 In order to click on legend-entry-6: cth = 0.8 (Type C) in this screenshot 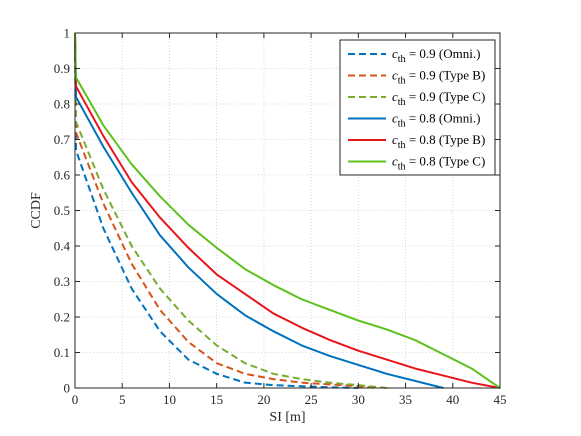, I will do `click(438, 163)`.